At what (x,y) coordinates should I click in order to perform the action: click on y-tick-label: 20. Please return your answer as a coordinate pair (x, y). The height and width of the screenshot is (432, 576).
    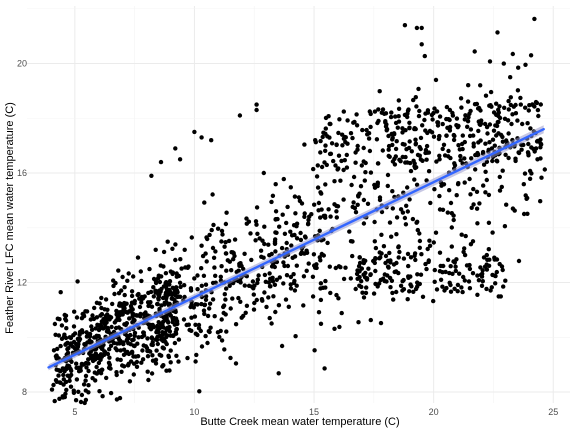
    Looking at the image, I should click on (22, 63).